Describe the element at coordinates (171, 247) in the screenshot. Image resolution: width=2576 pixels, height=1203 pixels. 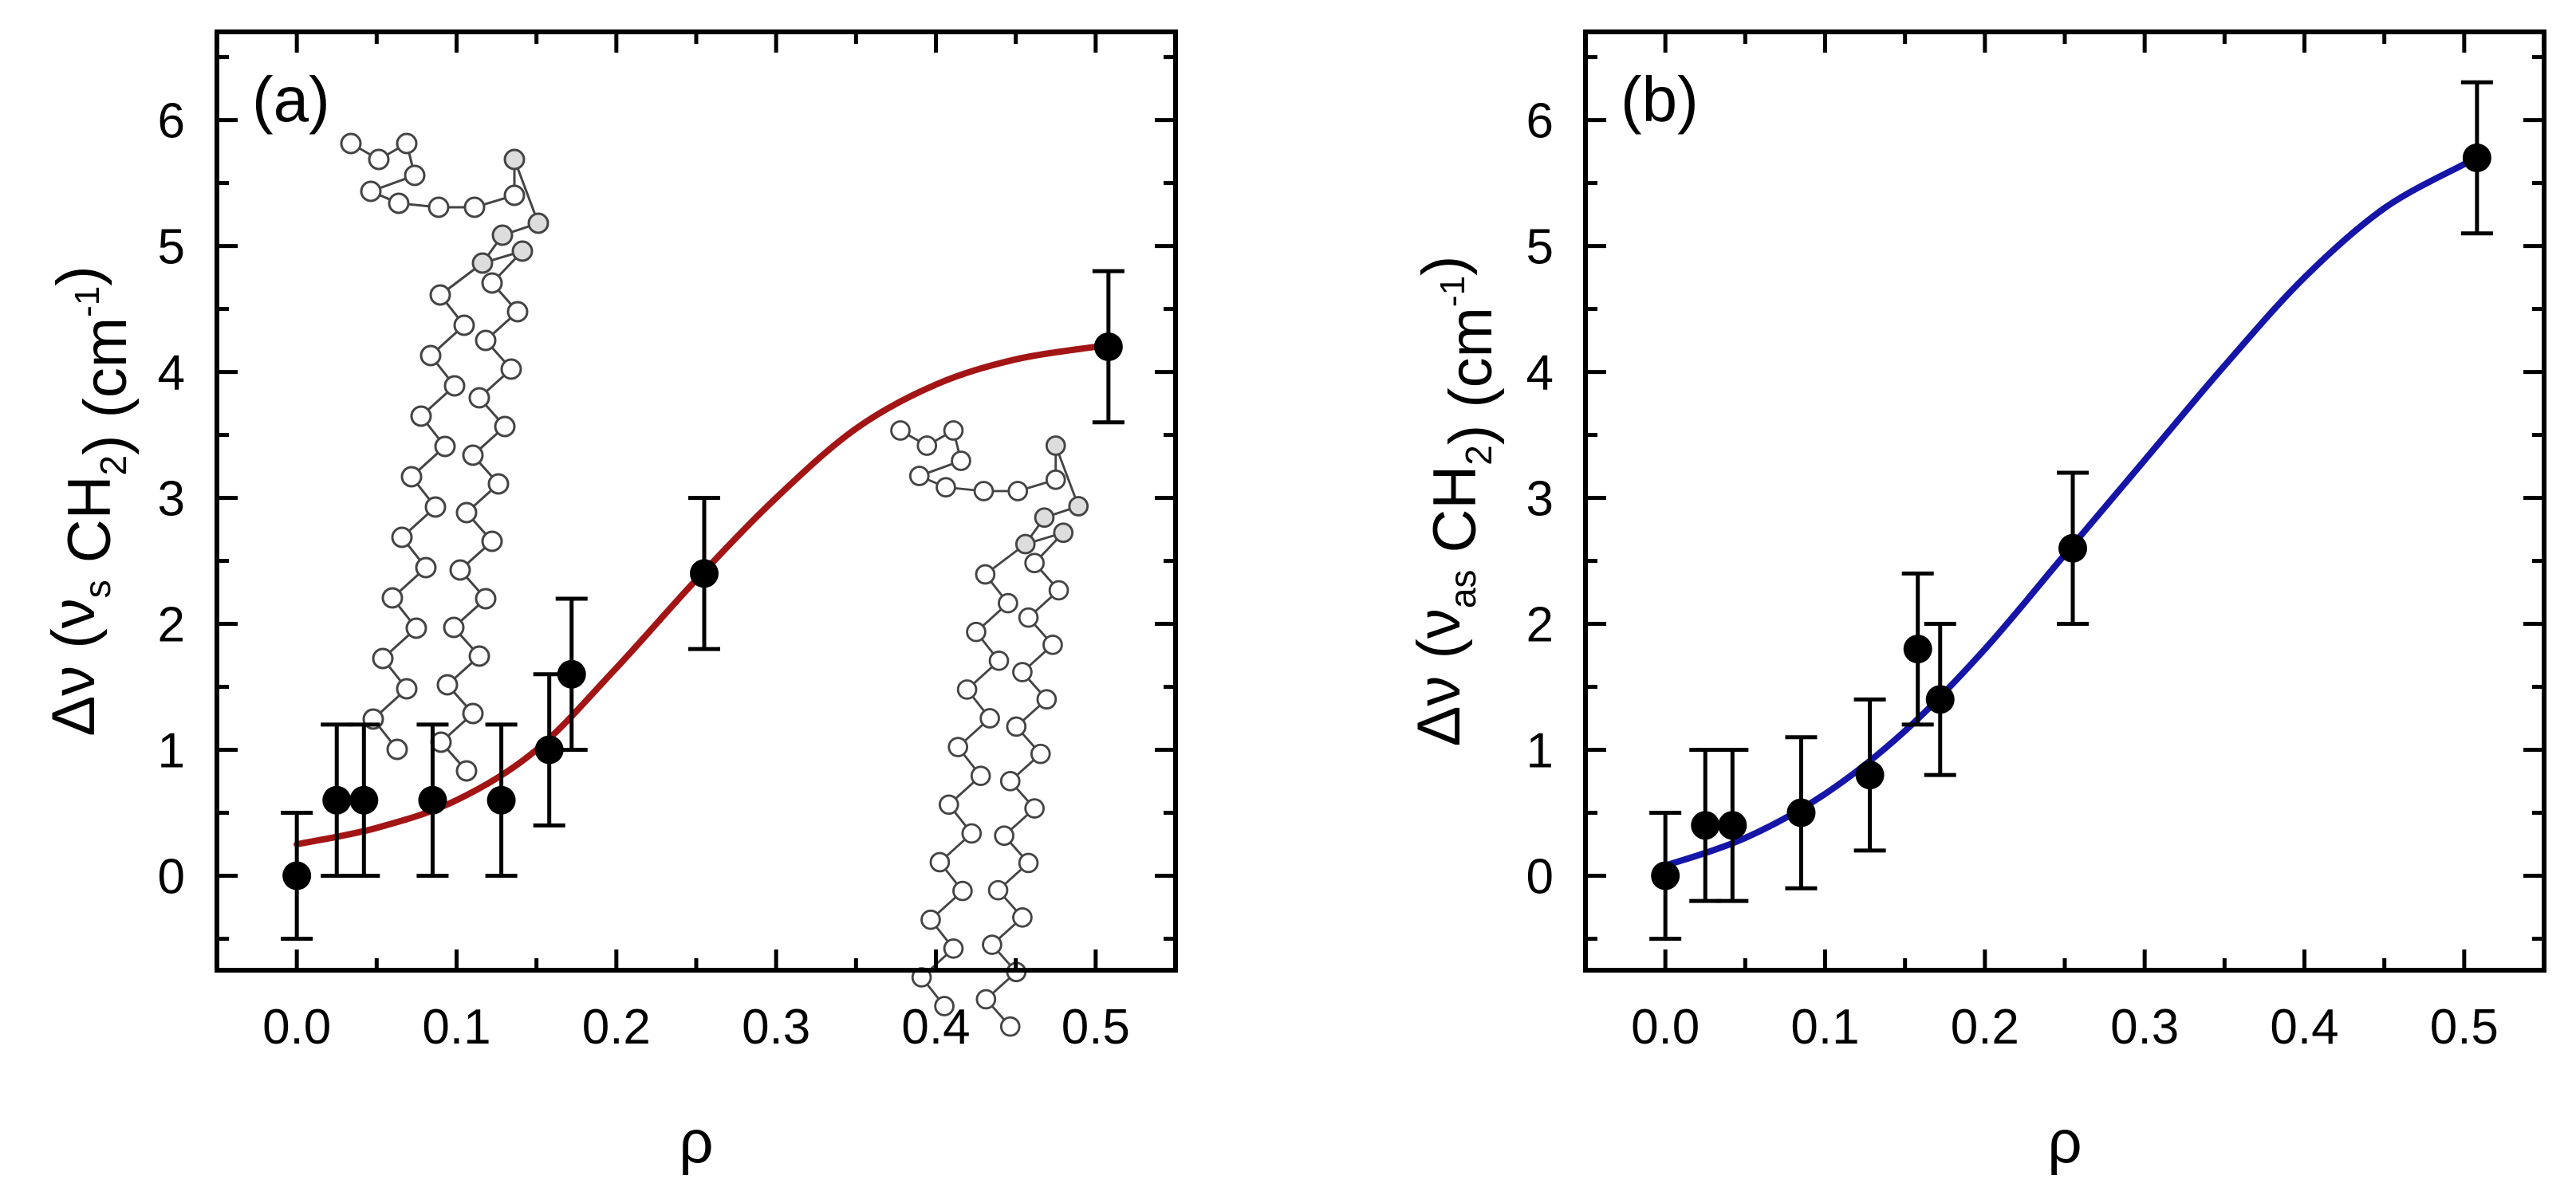
I see `y-tick-label: 5` at that location.